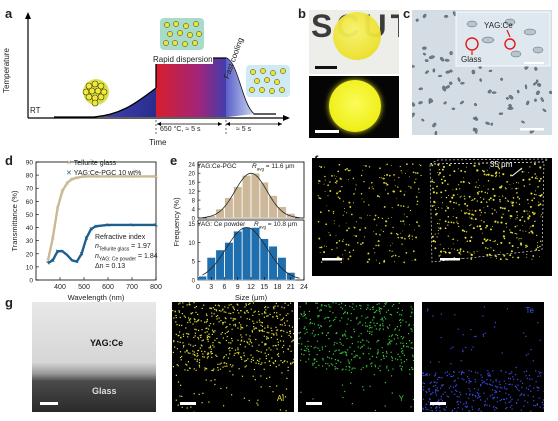 This screenshot has height=421, width=558. What do you see at coordinates (251, 287) in the screenshot?
I see `e-xtick-label: 12` at bounding box center [251, 287].